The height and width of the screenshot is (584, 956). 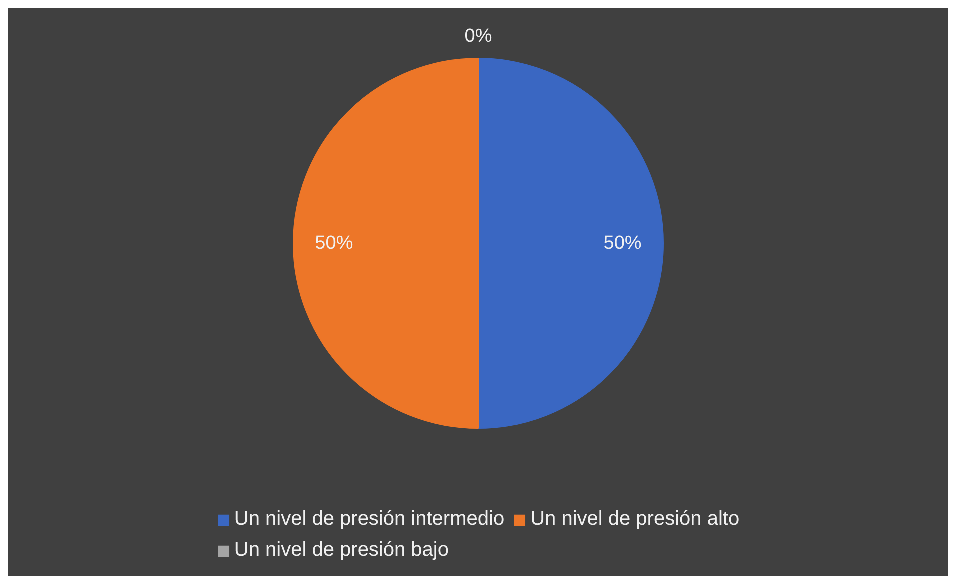 I want to click on legend-label: Un nivel de presión intermedio, so click(x=369, y=519).